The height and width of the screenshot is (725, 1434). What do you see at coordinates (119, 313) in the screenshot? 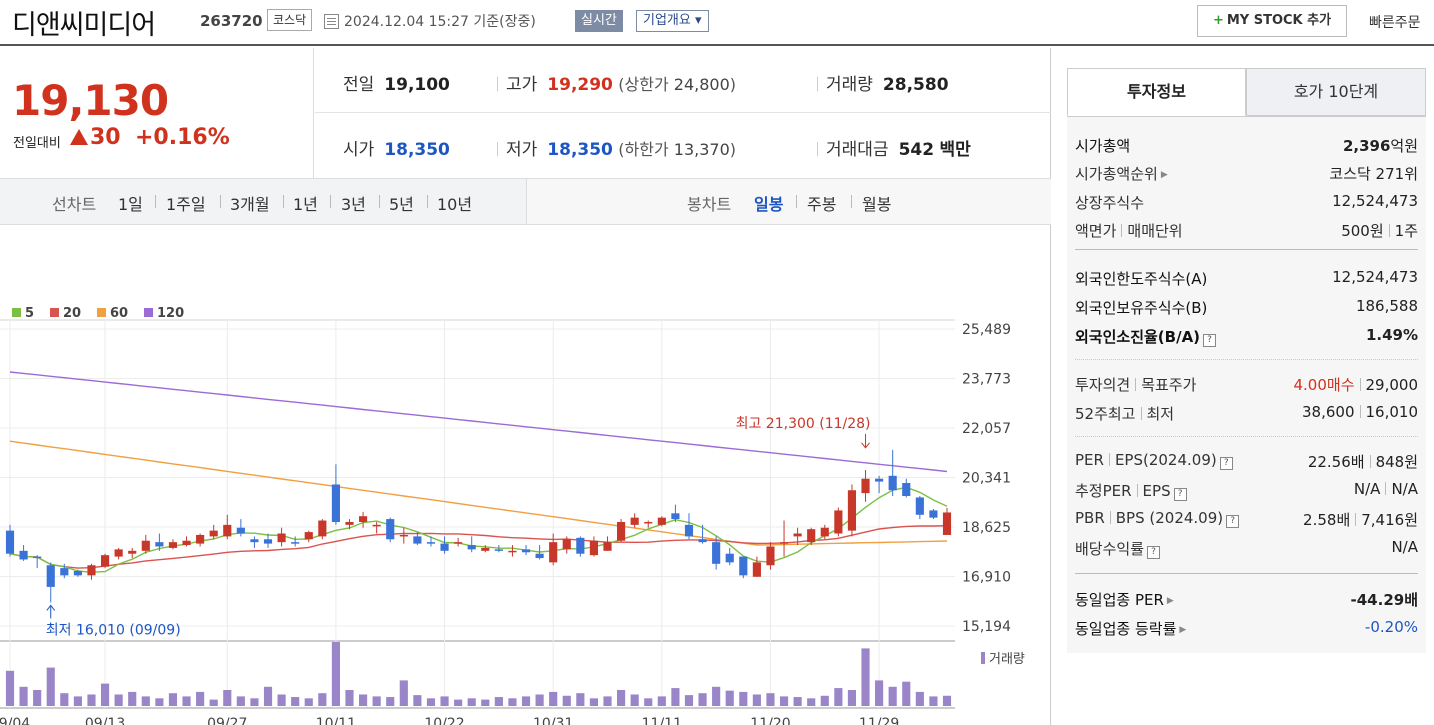
I see `legend-label: 60` at bounding box center [119, 313].